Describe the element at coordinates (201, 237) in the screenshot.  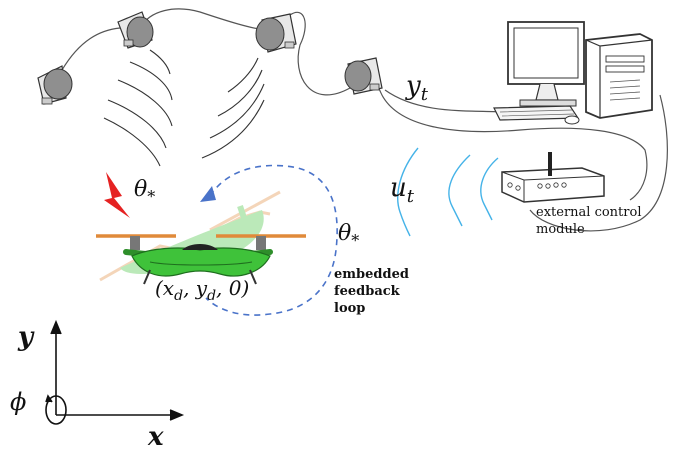
I see `drone-icon` at that location.